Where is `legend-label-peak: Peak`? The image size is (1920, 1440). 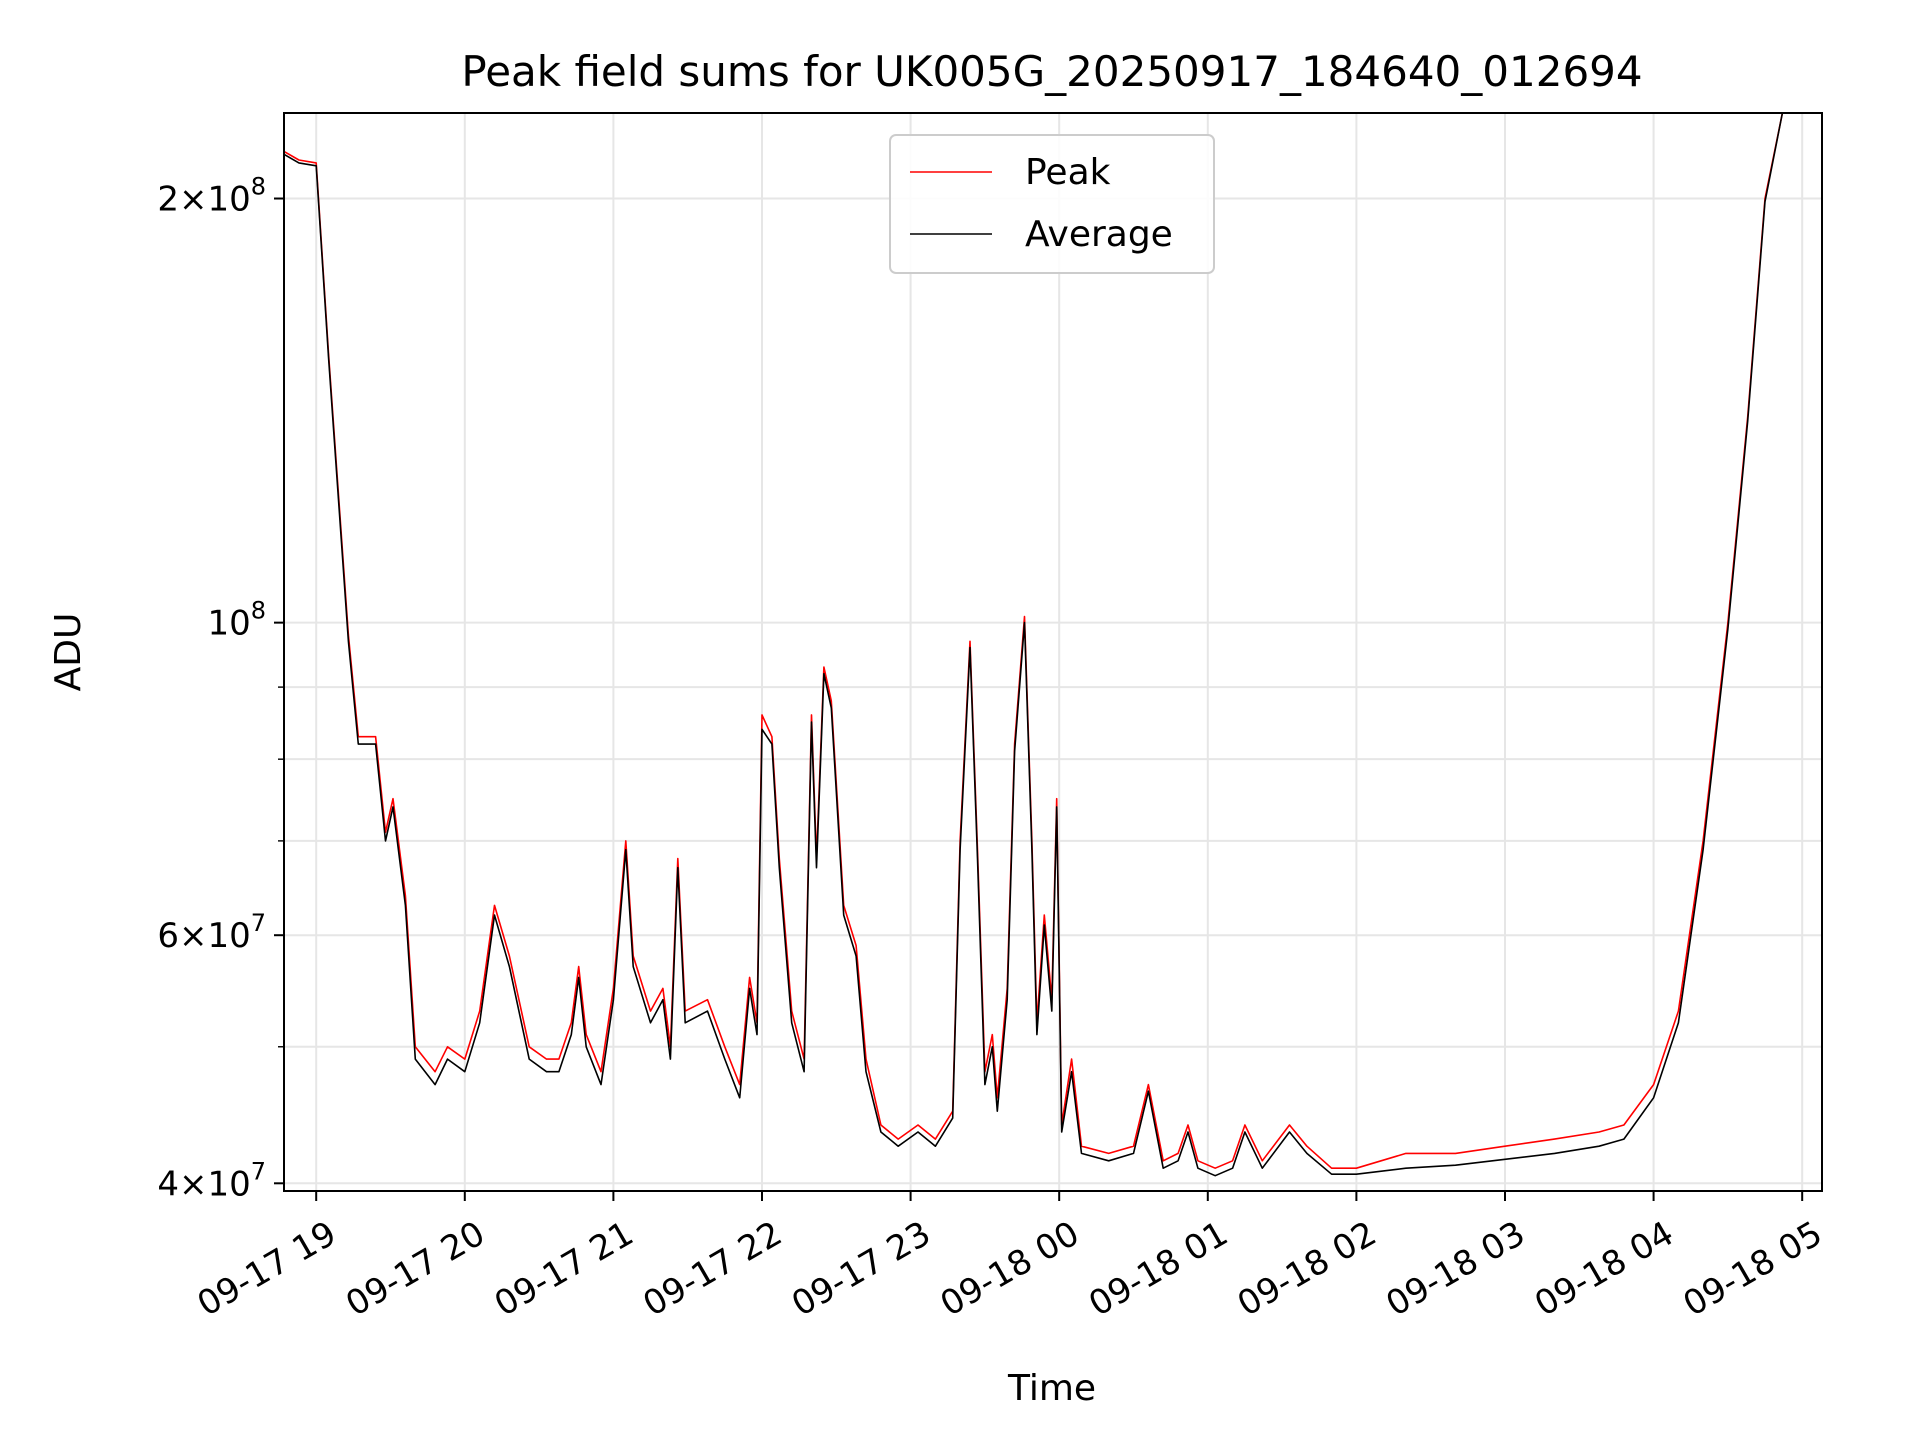 legend-label-peak: Peak is located at coordinates (1068, 172).